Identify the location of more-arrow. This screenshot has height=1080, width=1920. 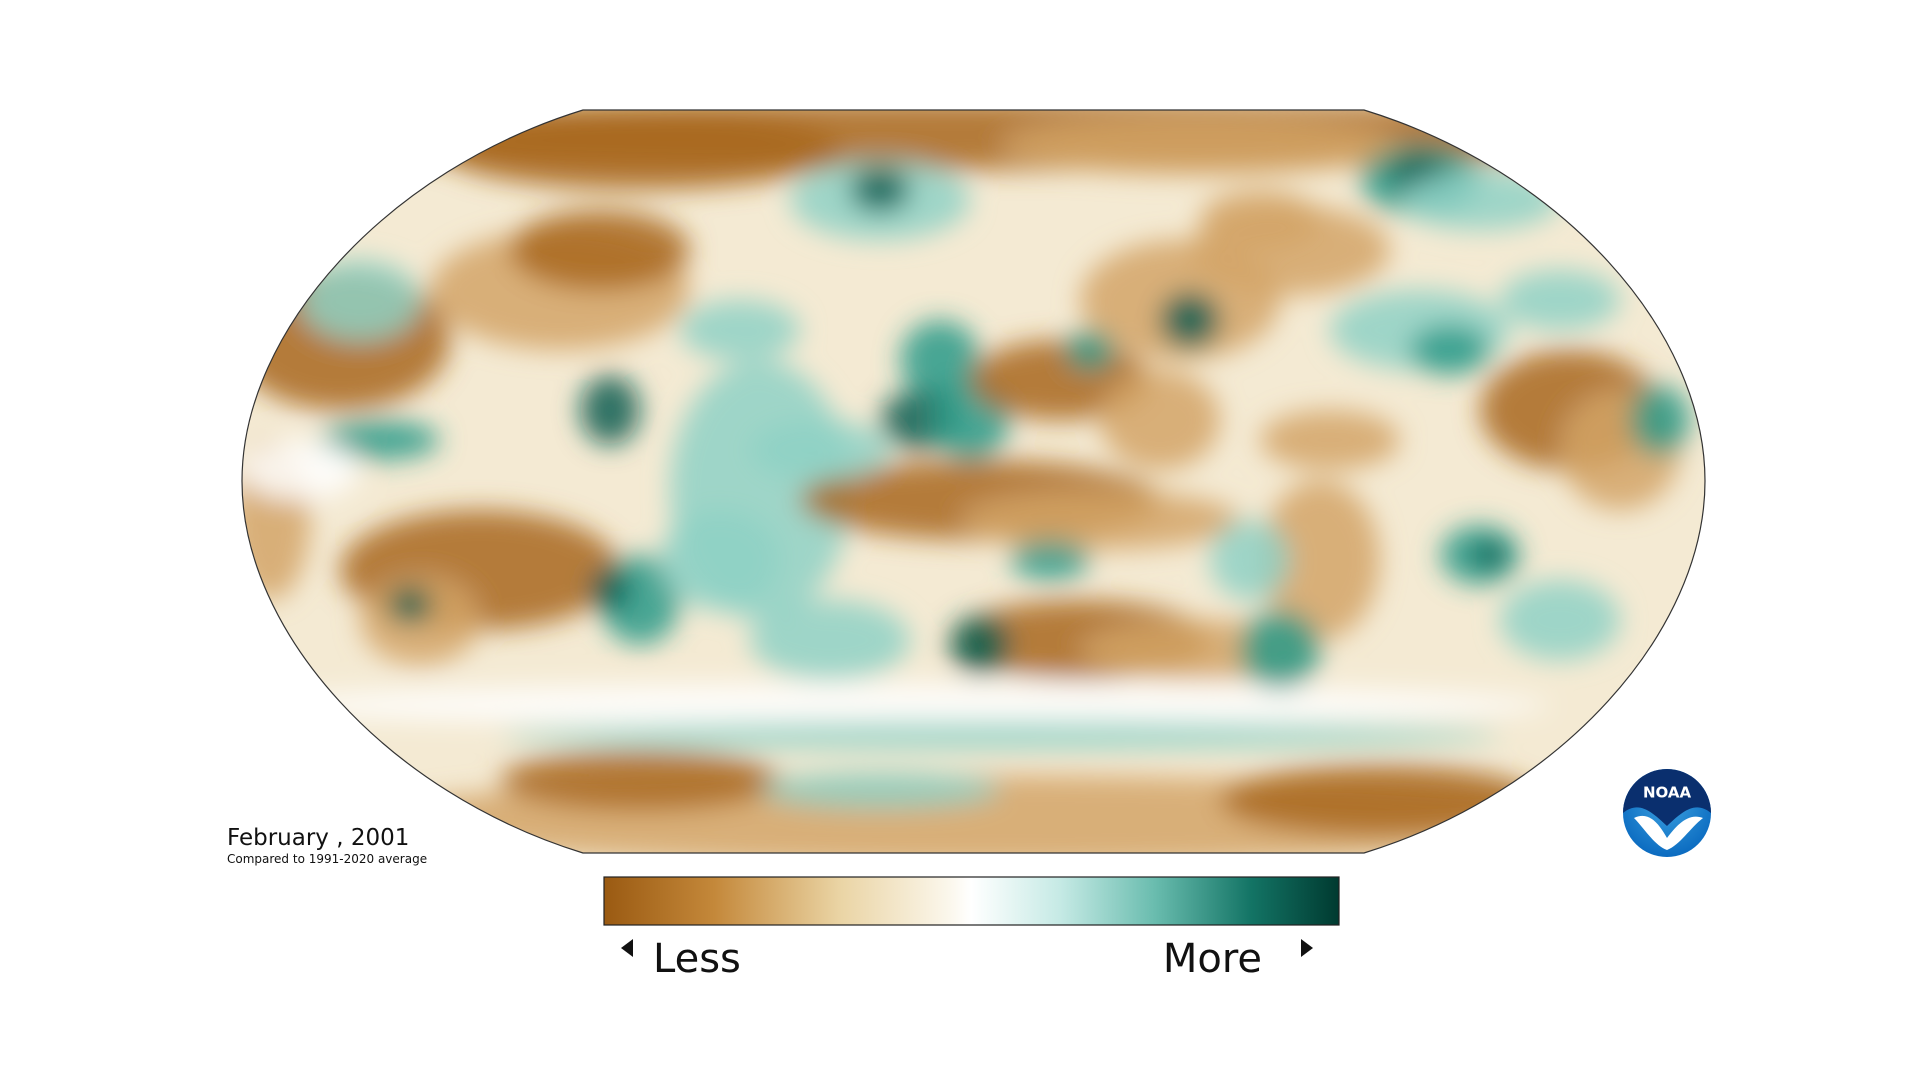
(1307, 948).